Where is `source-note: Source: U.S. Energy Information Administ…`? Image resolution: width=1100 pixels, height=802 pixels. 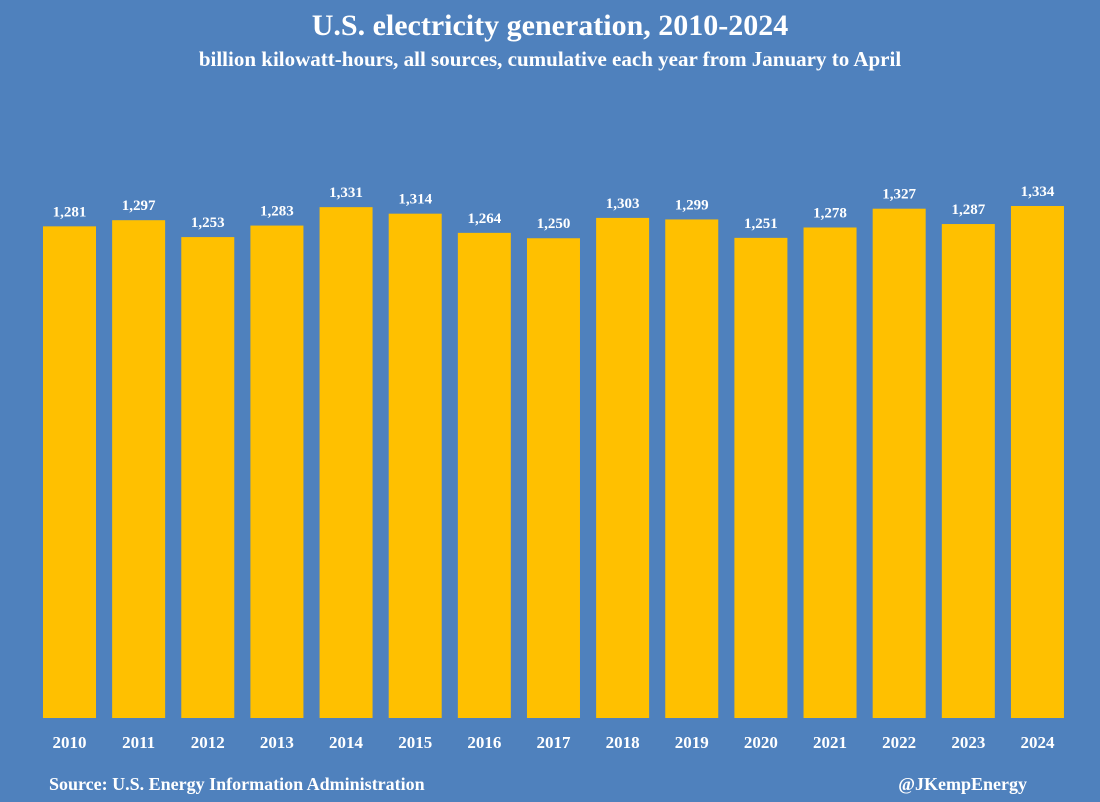
source-note: Source: U.S. Energy Information Administ… is located at coordinates (237, 784).